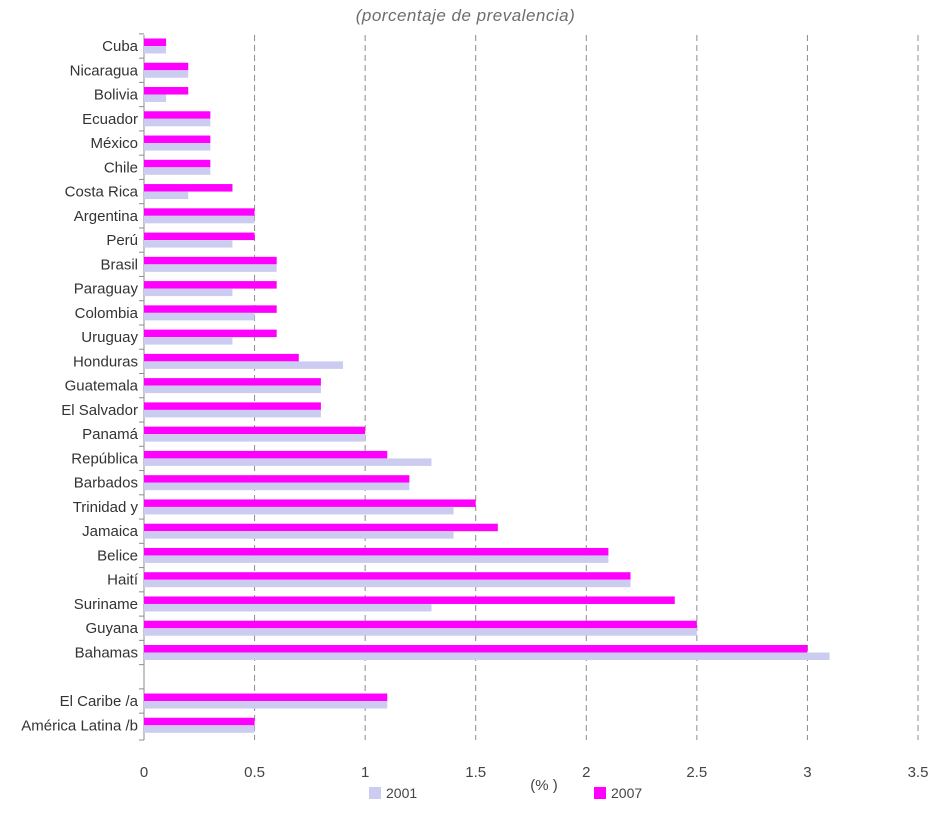 This screenshot has height=832, width=931. Describe the element at coordinates (116, 95) in the screenshot. I see `category-label: Bolivia` at that location.